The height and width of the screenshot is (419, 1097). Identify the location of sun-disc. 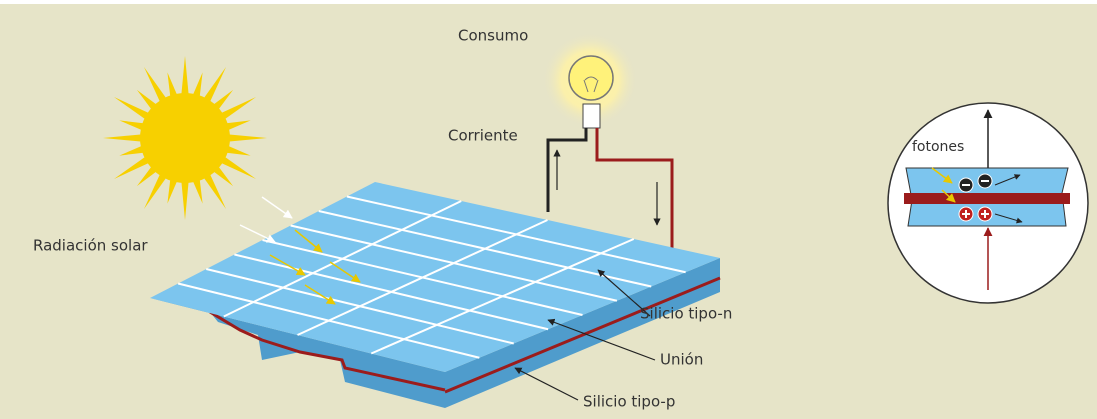
(185, 138).